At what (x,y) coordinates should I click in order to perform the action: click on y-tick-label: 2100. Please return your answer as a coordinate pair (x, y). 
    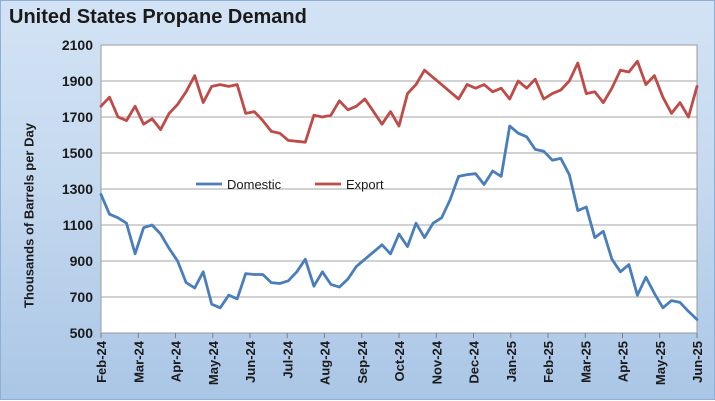
    Looking at the image, I should click on (77, 45).